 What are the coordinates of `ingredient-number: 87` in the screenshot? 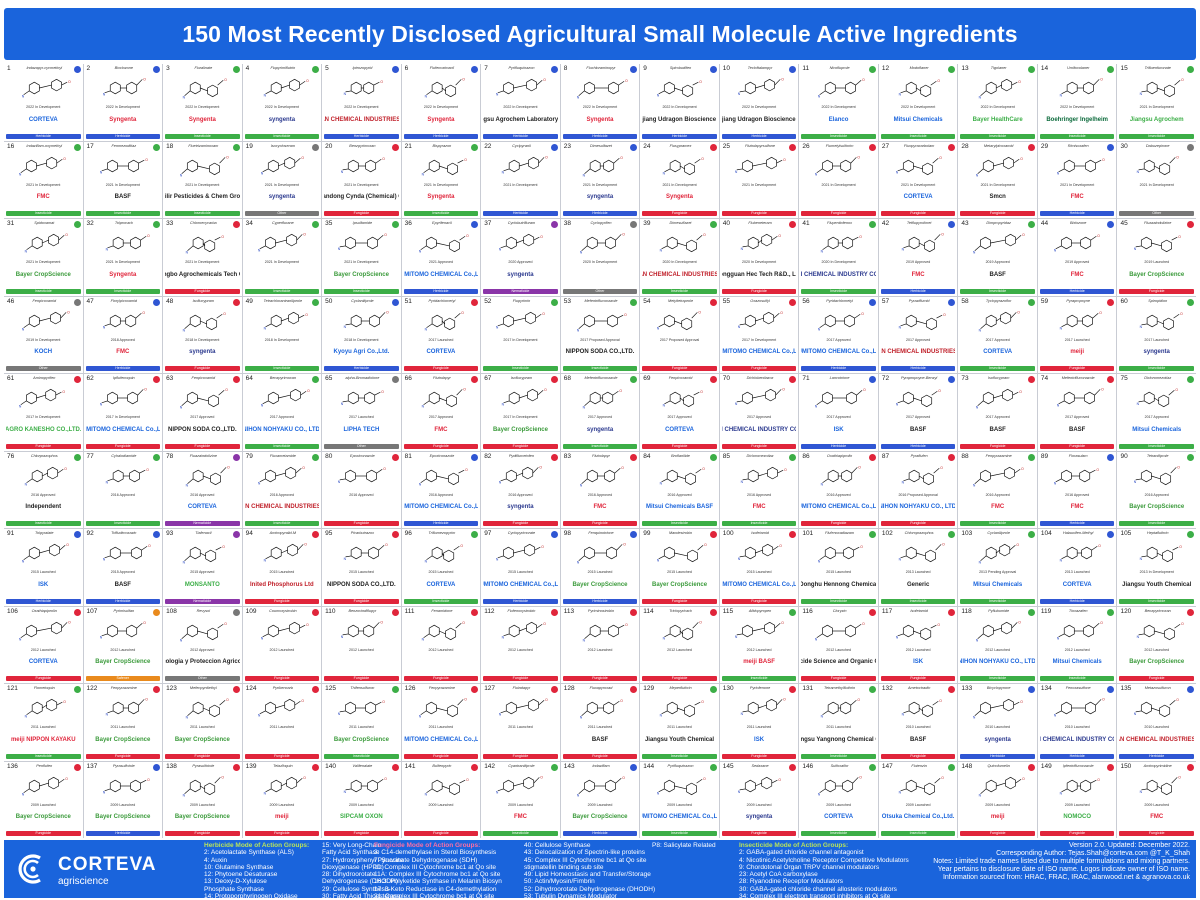 It's located at (885, 456).